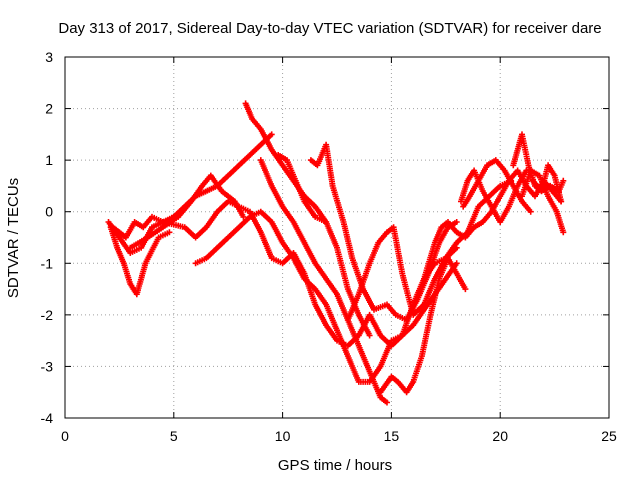 The width and height of the screenshot is (640, 480). I want to click on x-tick-label: 15, so click(392, 436).